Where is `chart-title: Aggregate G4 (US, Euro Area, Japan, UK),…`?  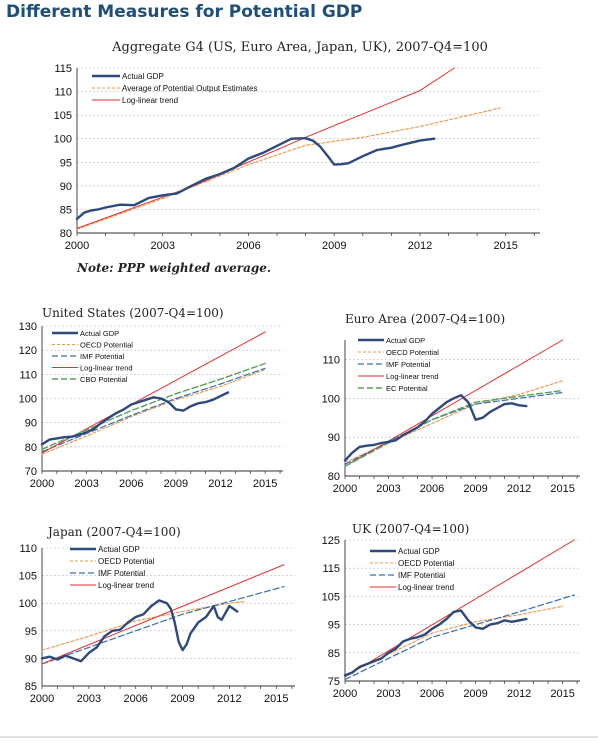 chart-title: Aggregate G4 (US, Euro Area, Japan, UK),… is located at coordinates (299, 47).